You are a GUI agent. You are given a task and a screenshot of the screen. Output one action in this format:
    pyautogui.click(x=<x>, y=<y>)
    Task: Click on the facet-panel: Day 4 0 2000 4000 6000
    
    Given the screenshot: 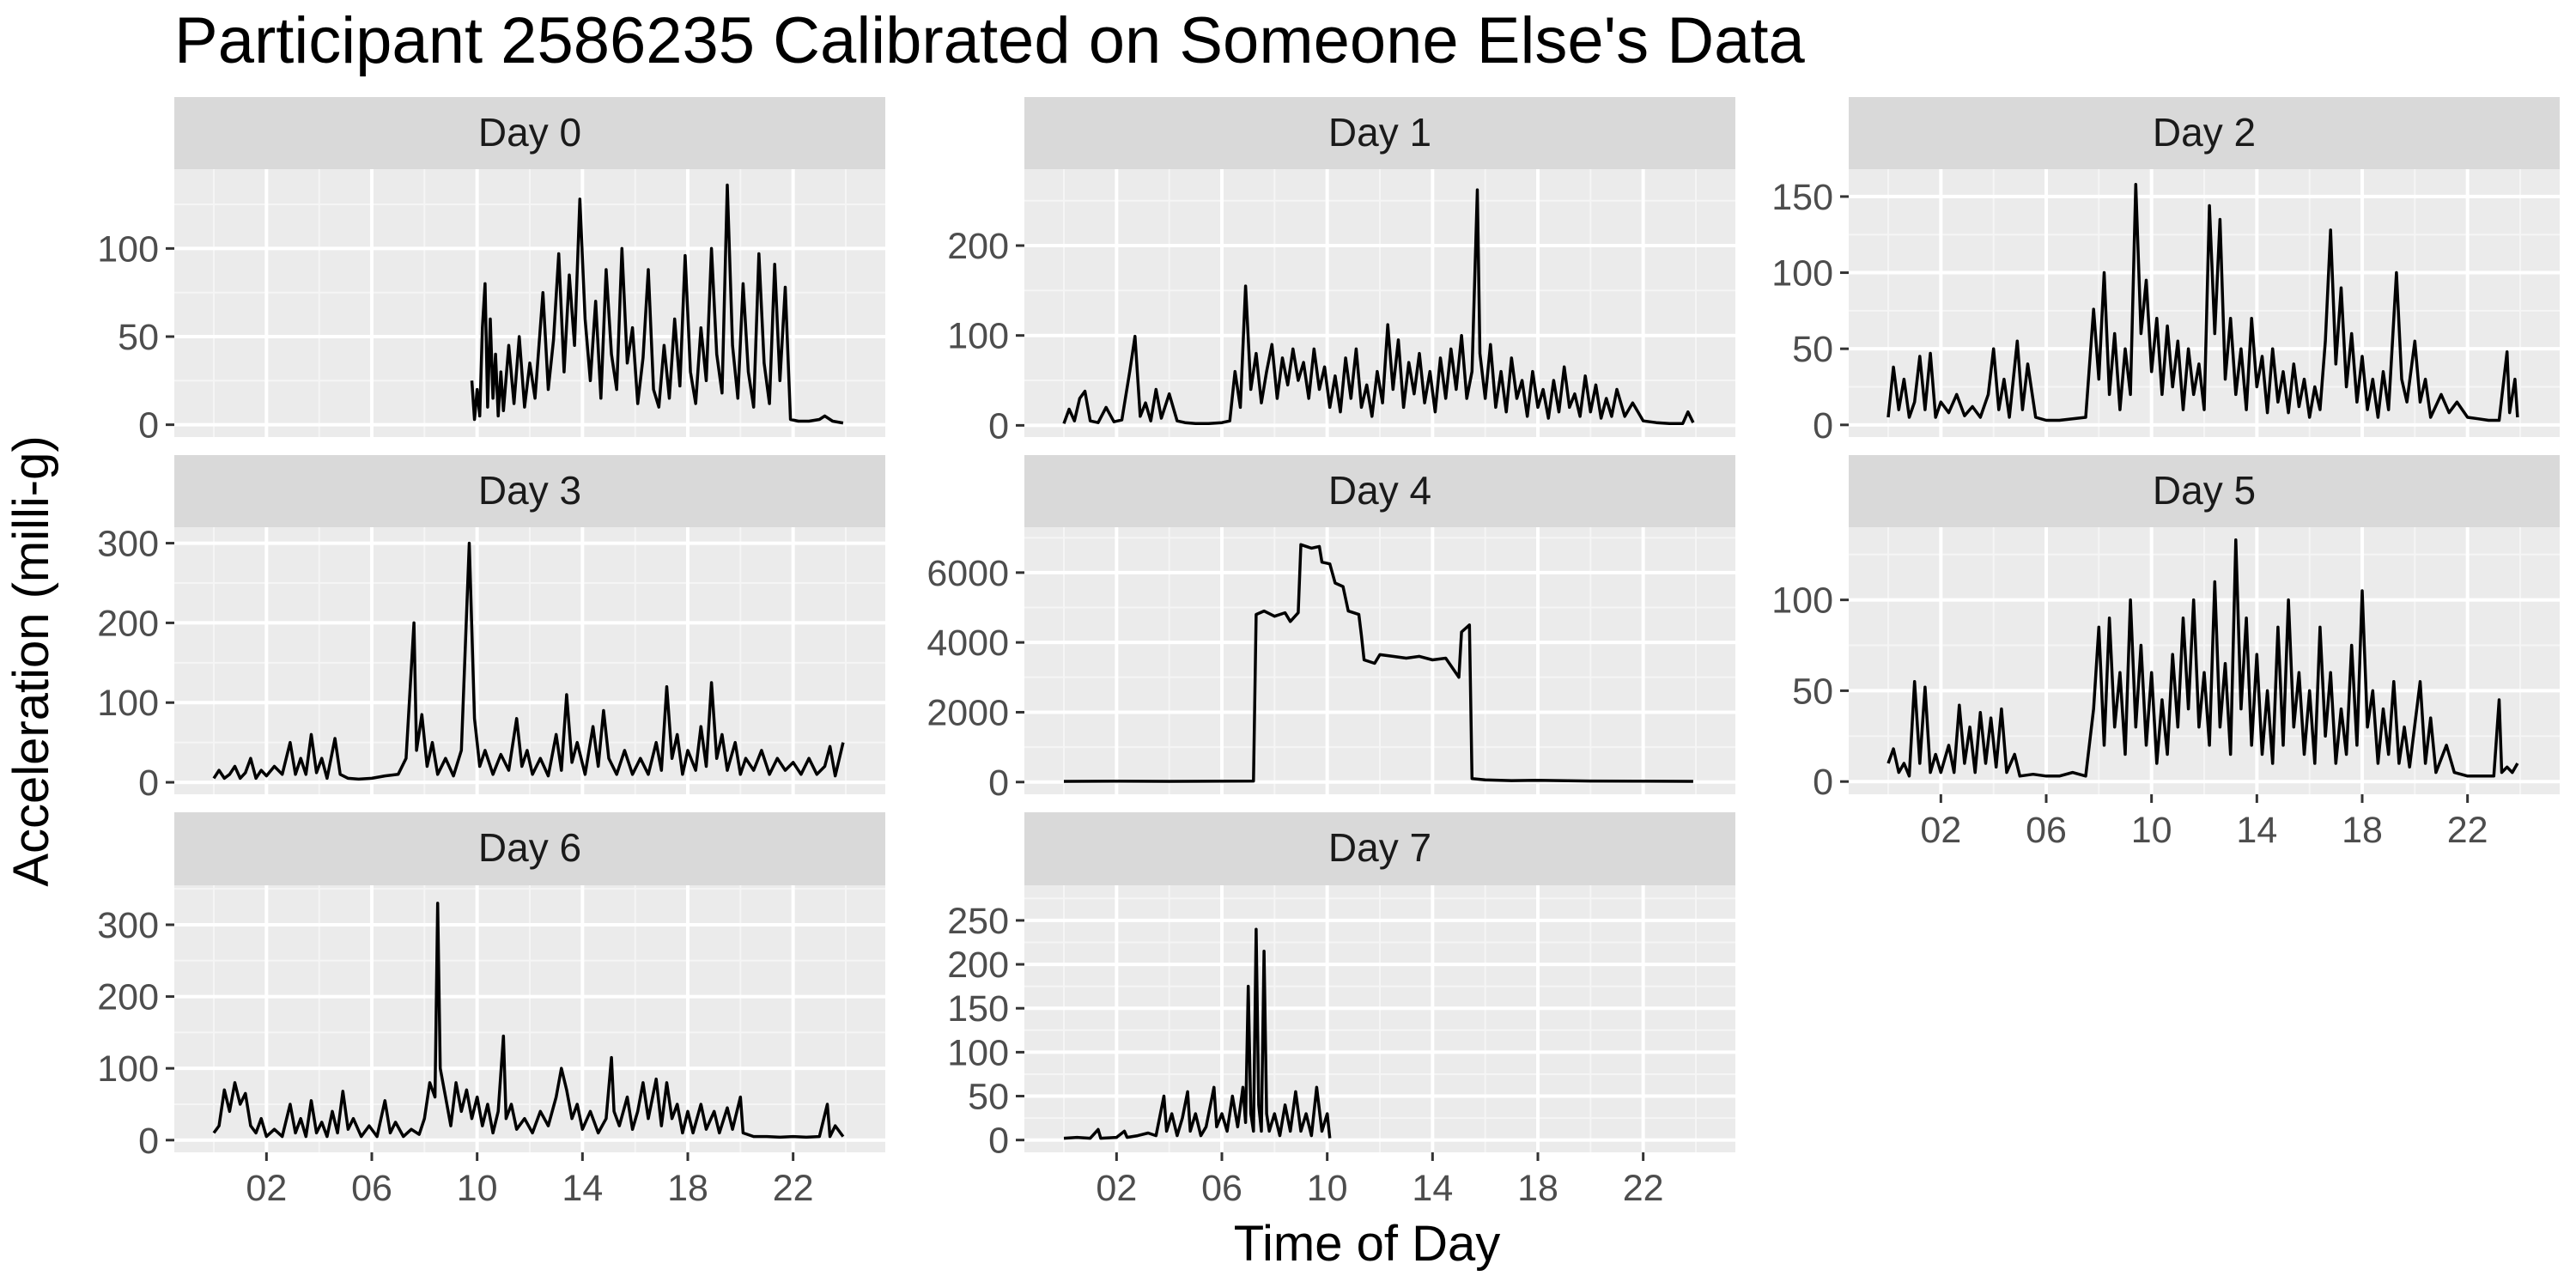 What is the action you would take?
    pyautogui.click(x=1331, y=629)
    